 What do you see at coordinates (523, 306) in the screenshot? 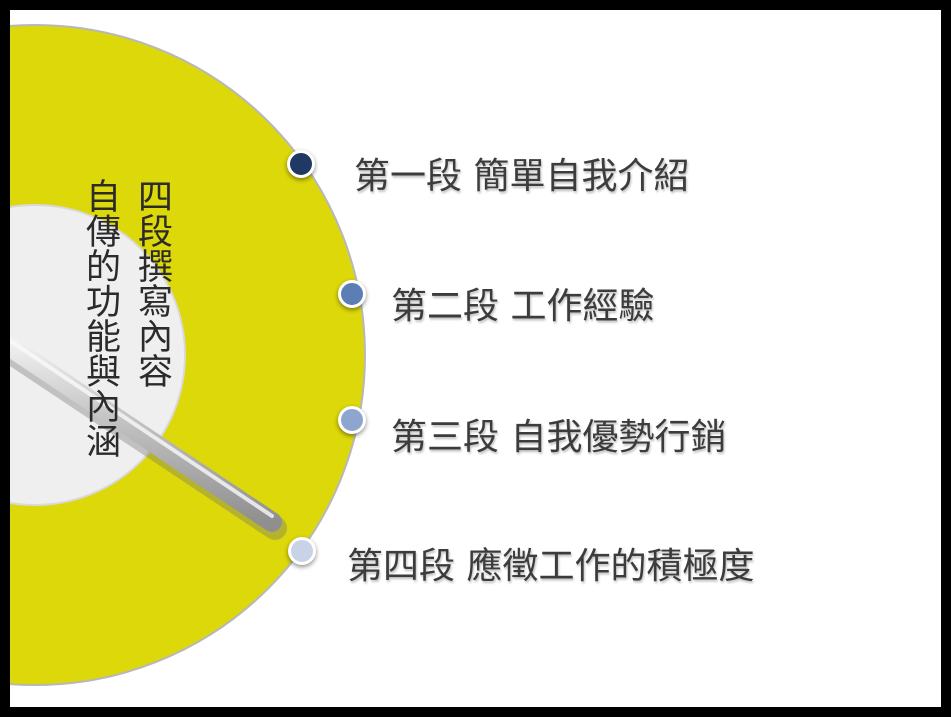
I see `item-label-2: 第二段 工作經驗` at bounding box center [523, 306].